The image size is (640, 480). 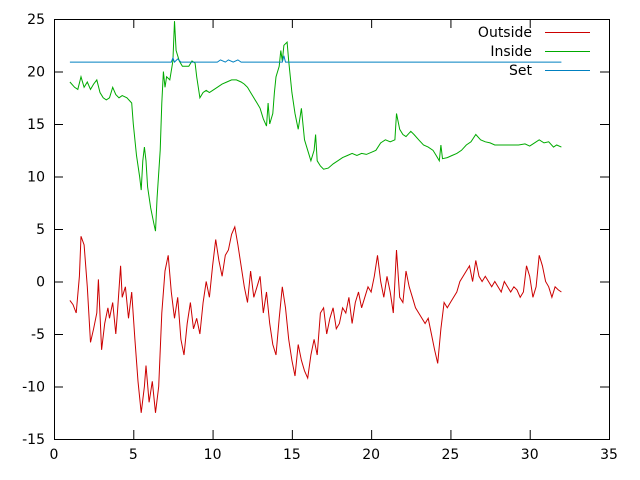 What do you see at coordinates (33, 388) in the screenshot?
I see `y-tick-label: -10` at bounding box center [33, 388].